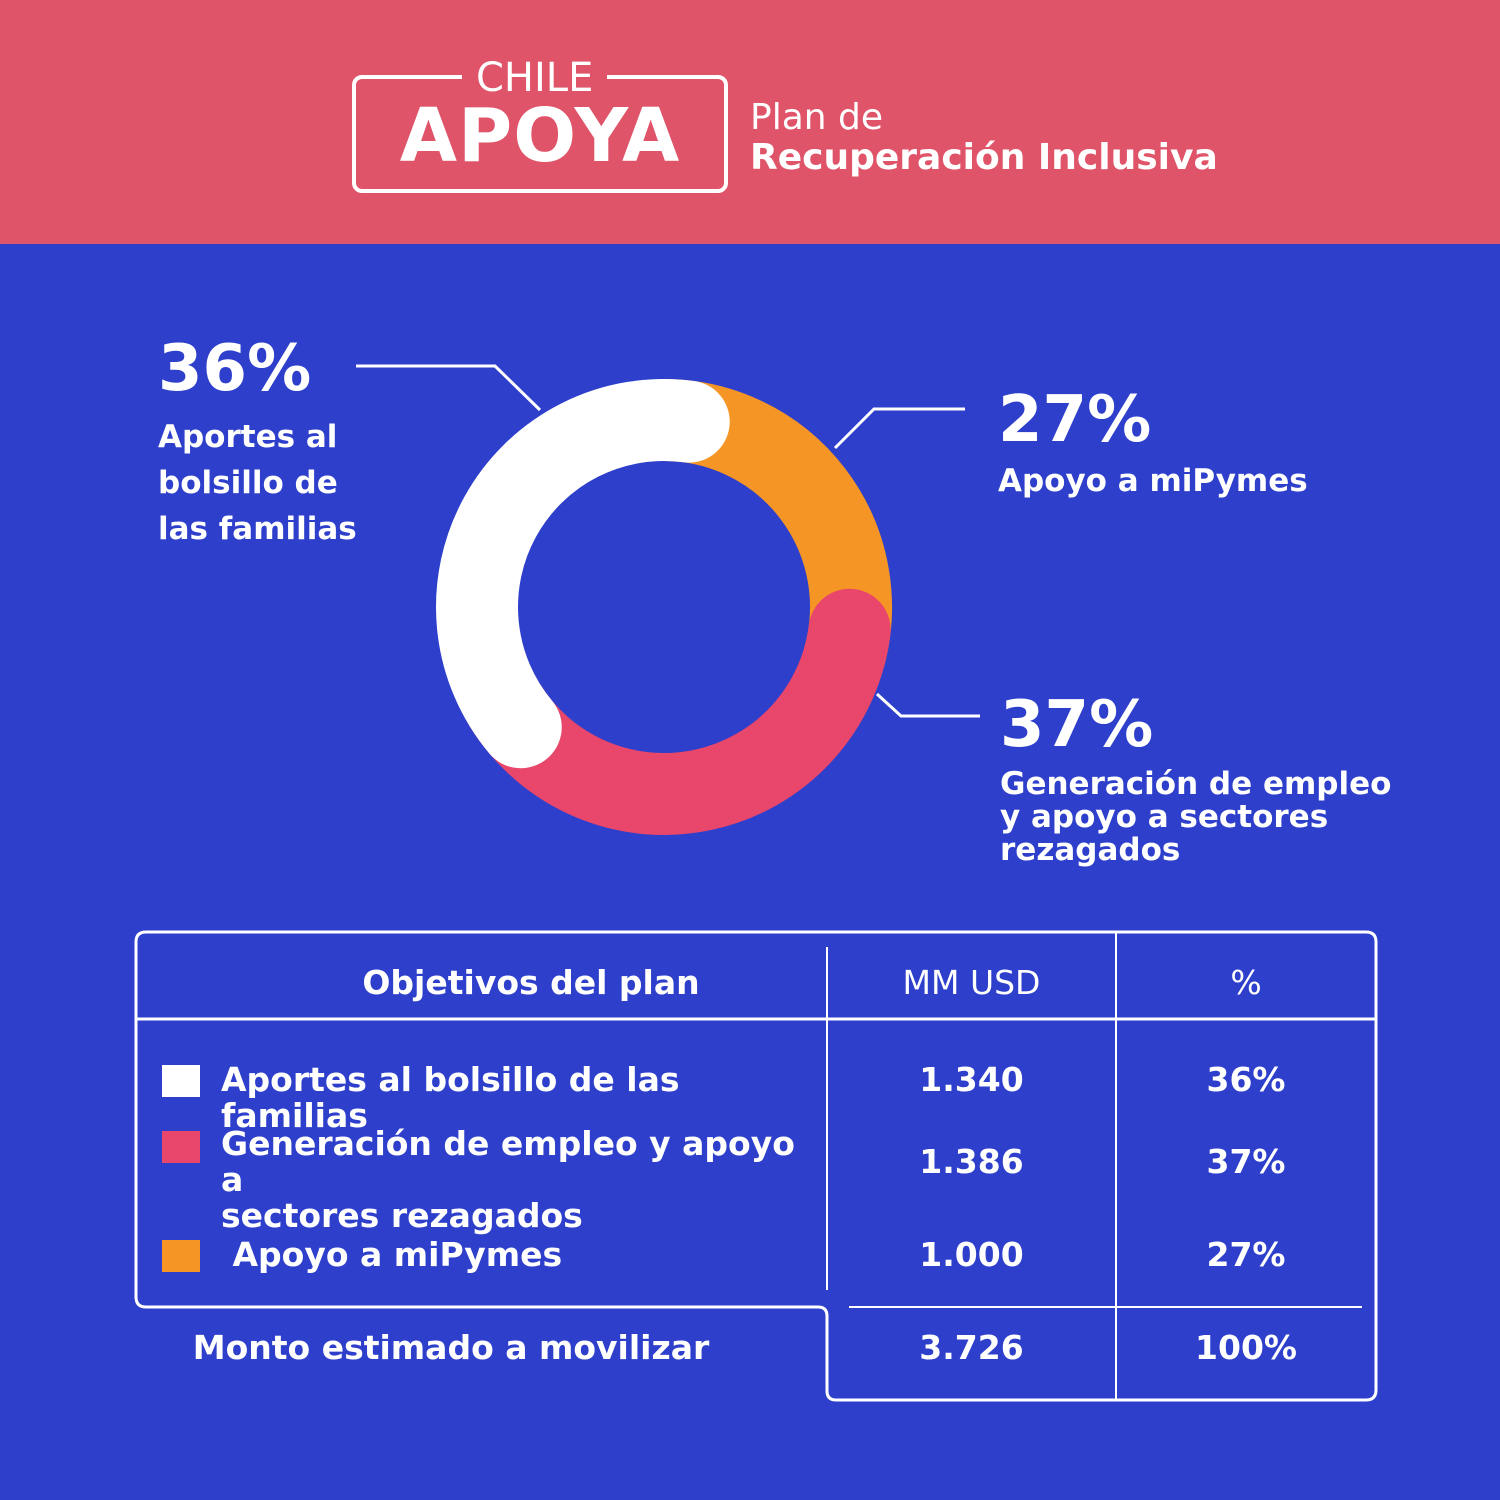 The image size is (1500, 1500). Describe the element at coordinates (583, 574) in the screenshot. I see `donut-slice-familias` at that location.